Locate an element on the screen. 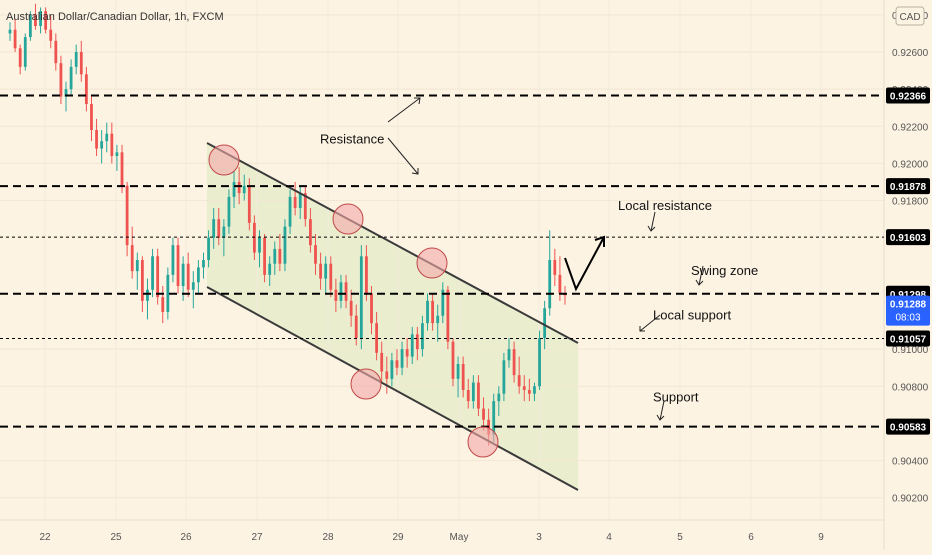 The height and width of the screenshot is (555, 932). time-tick-label: 27 is located at coordinates (257, 537).